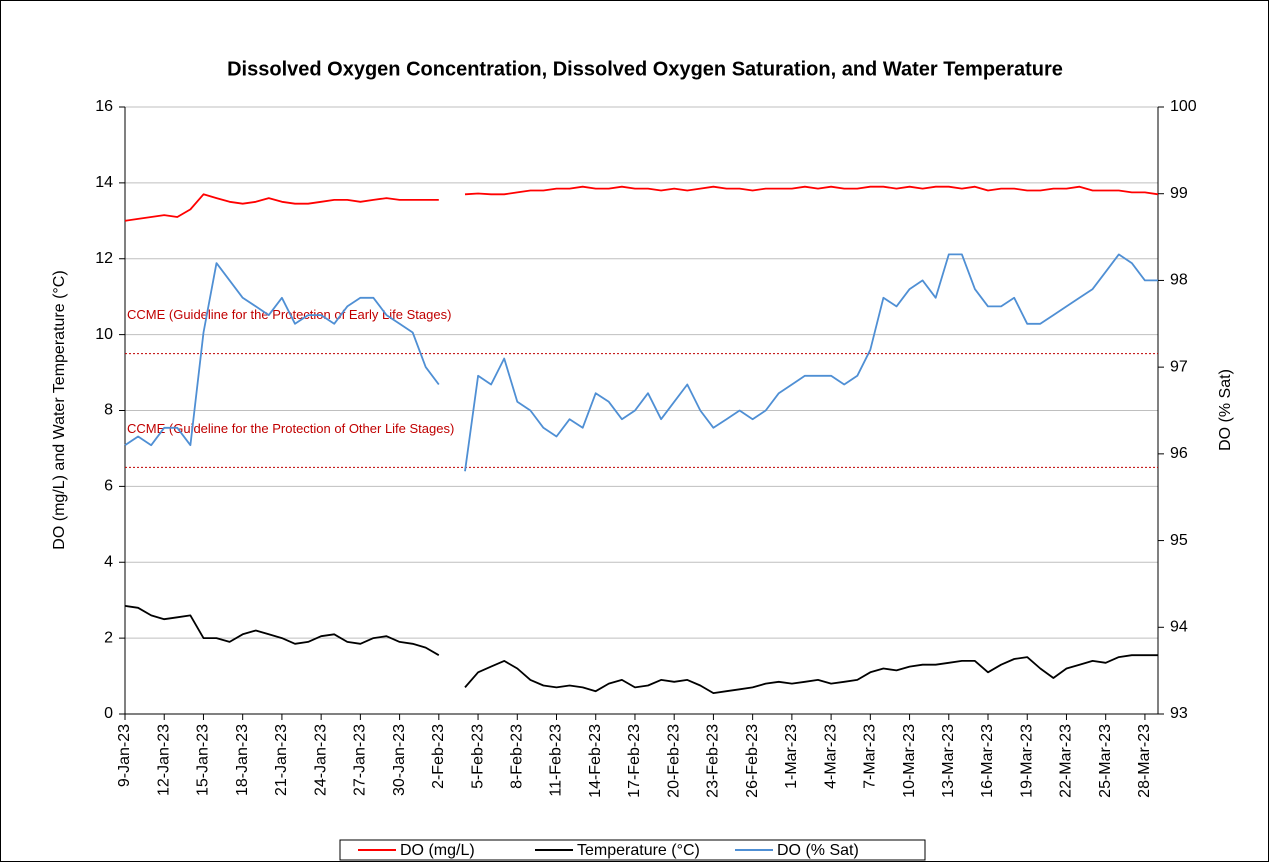 The width and height of the screenshot is (1270, 863). What do you see at coordinates (108, 713) in the screenshot?
I see `y-tick-label: 0` at bounding box center [108, 713].